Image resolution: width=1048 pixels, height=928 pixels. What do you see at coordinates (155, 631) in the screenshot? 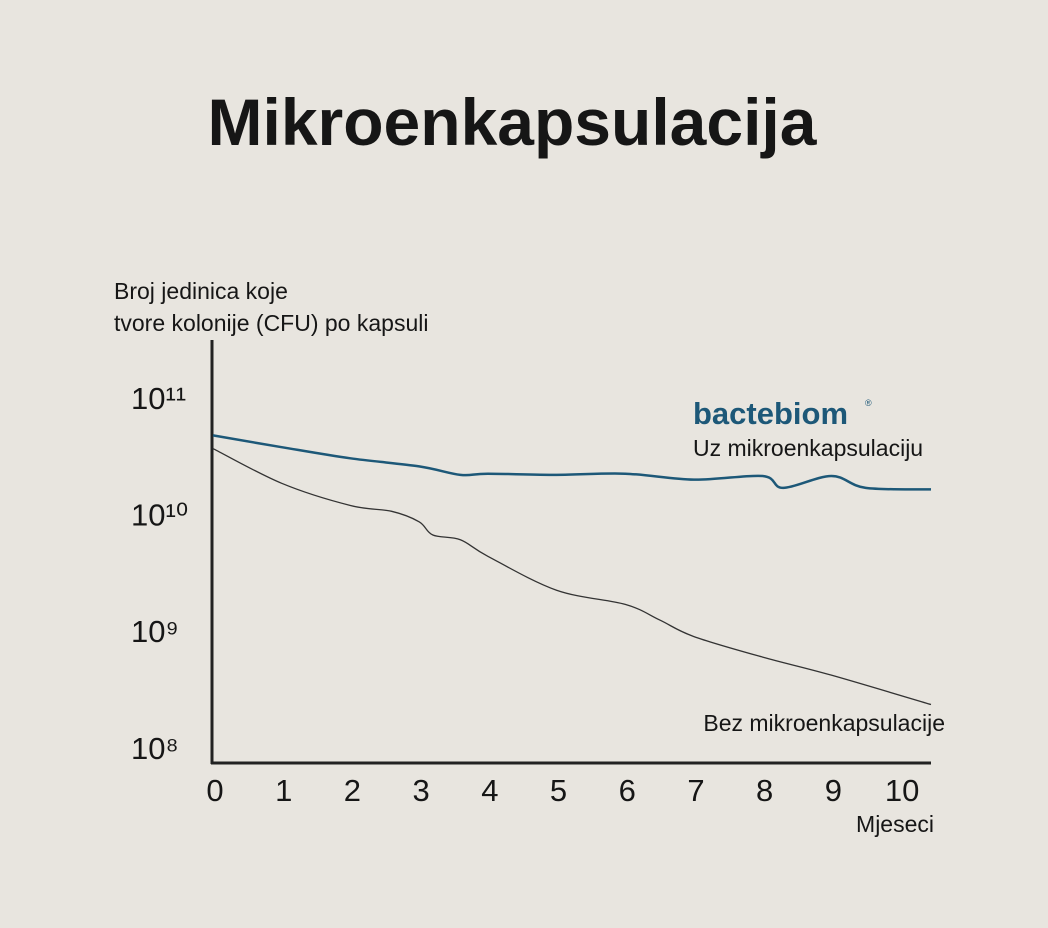
I see `y-tick-label: 10⁹` at bounding box center [155, 631].